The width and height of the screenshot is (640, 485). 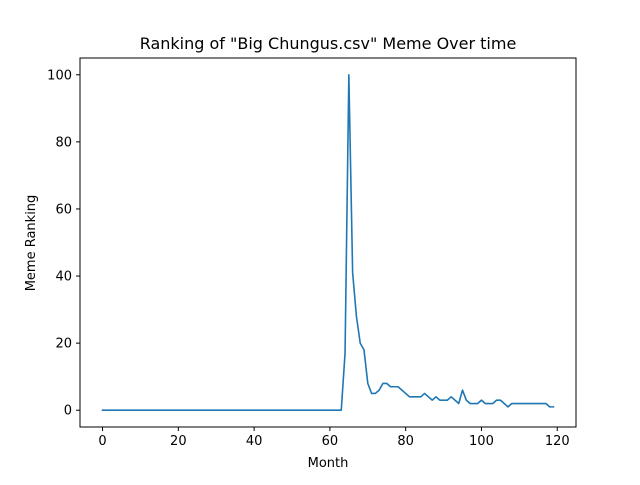 What do you see at coordinates (405, 441) in the screenshot?
I see `x-tick-label: 80` at bounding box center [405, 441].